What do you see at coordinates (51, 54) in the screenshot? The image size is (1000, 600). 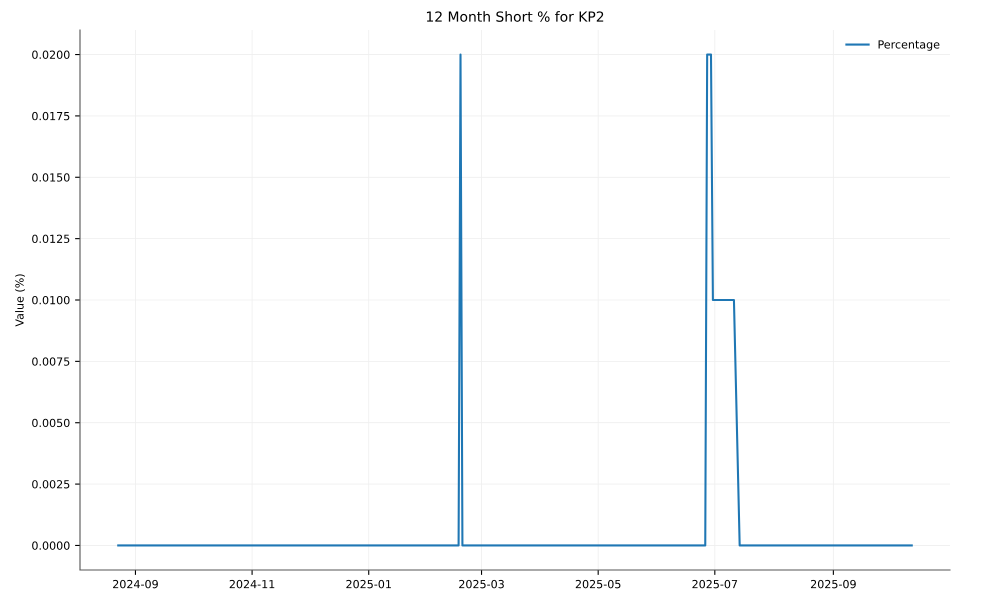 I see `y-tick-label: 0.0200` at bounding box center [51, 54].